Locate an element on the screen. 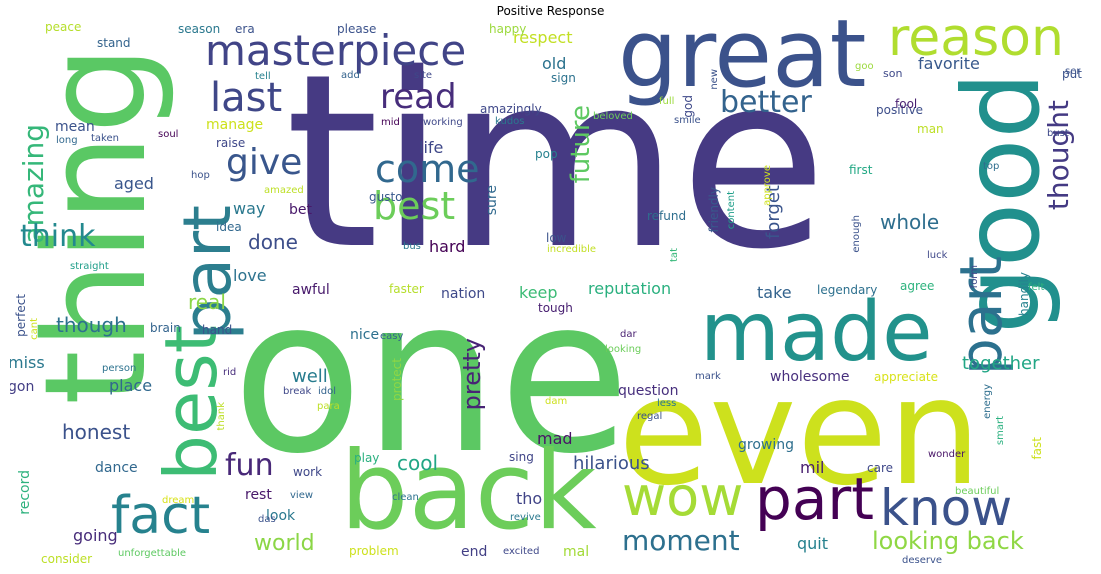 Image resolution: width=1101 pixels, height=574 pixels. word-pop: pop is located at coordinates (546, 154).